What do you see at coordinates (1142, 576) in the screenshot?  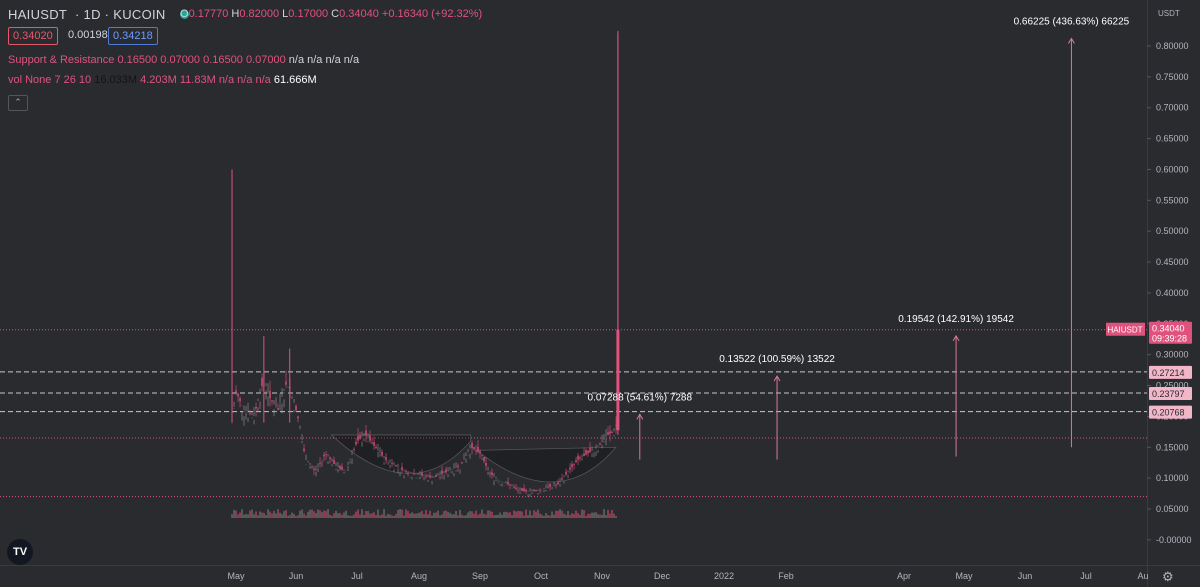 I see `x-tick-label: Au` at bounding box center [1142, 576].